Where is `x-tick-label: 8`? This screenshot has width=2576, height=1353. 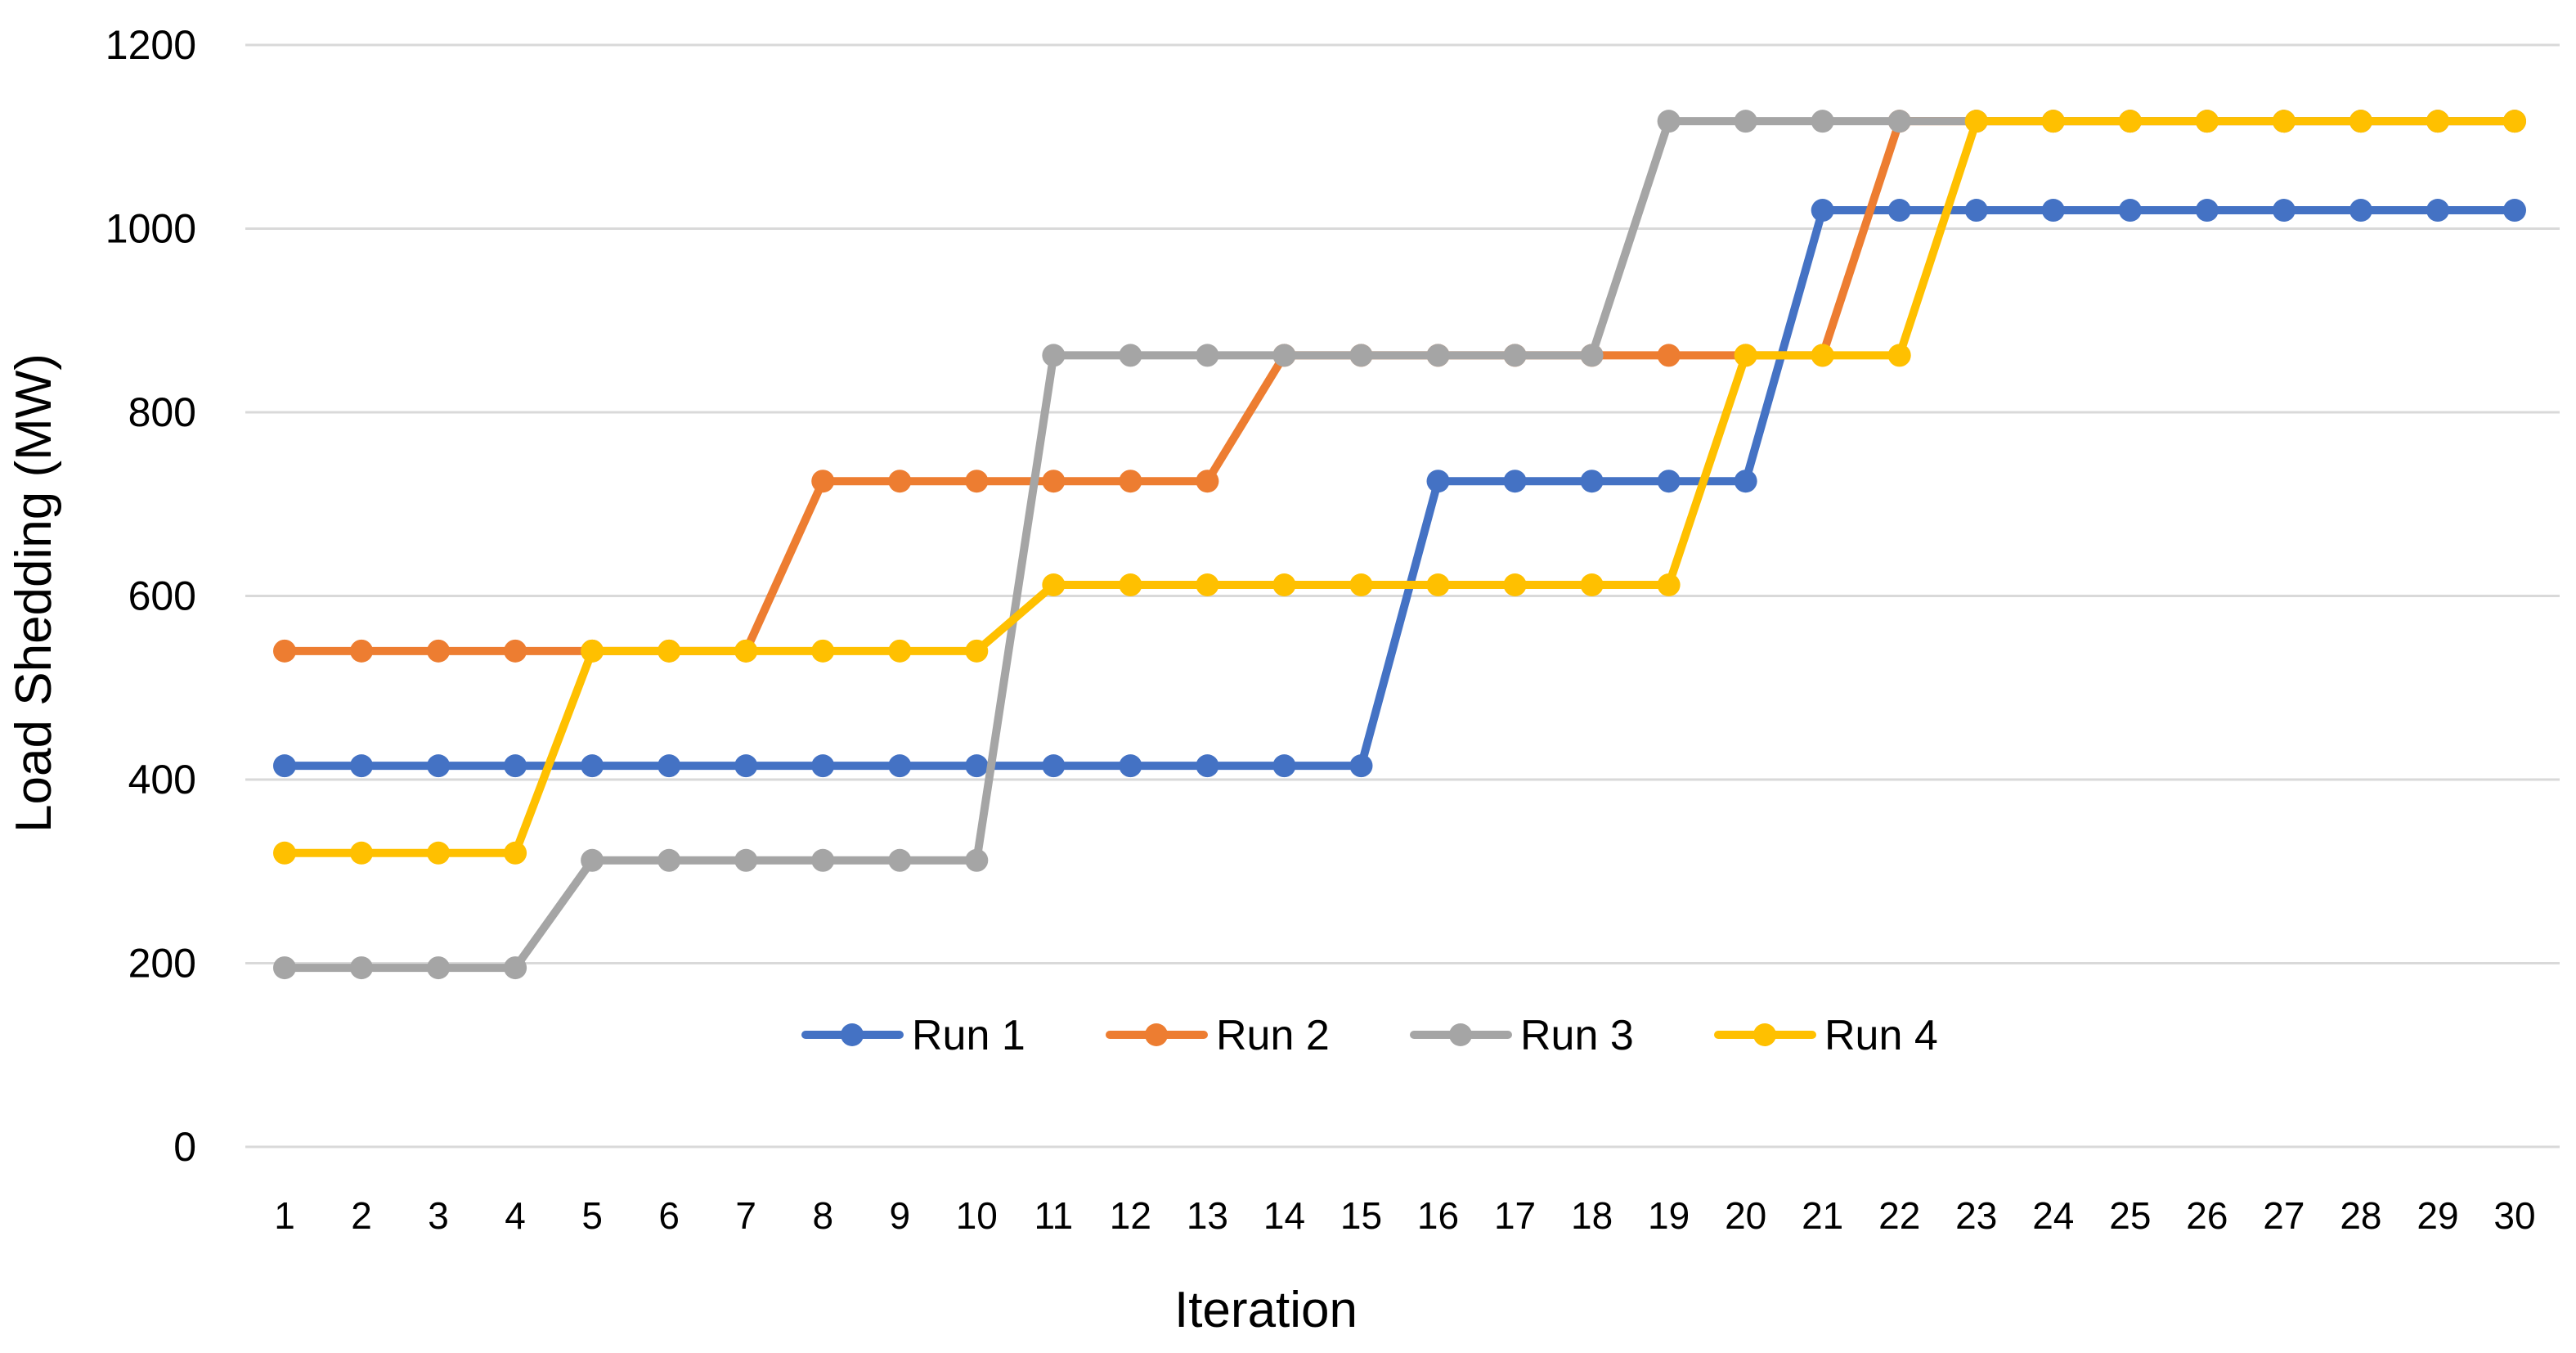 x-tick-label: 8 is located at coordinates (822, 1215).